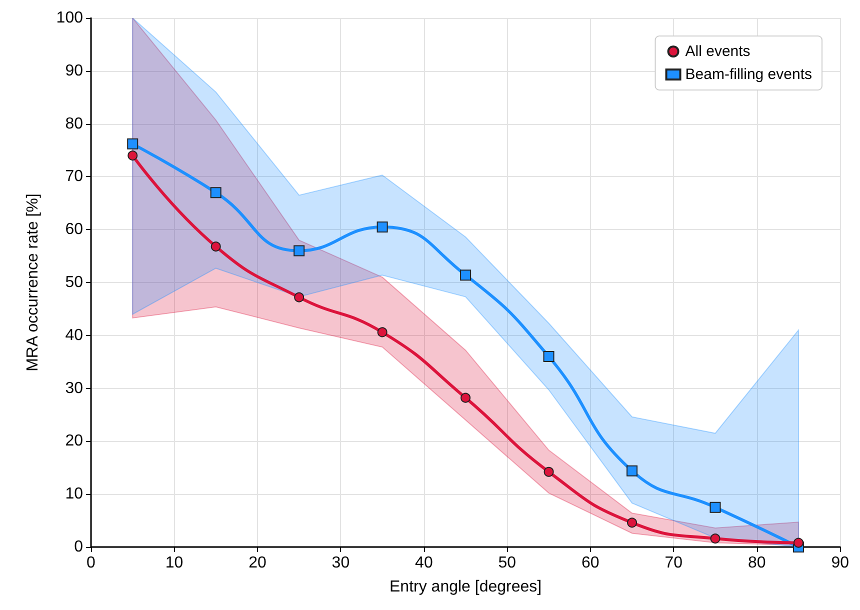 This screenshot has height=610, width=860. Describe the element at coordinates (74, 177) in the screenshot. I see `y-tick-label: 70` at that location.